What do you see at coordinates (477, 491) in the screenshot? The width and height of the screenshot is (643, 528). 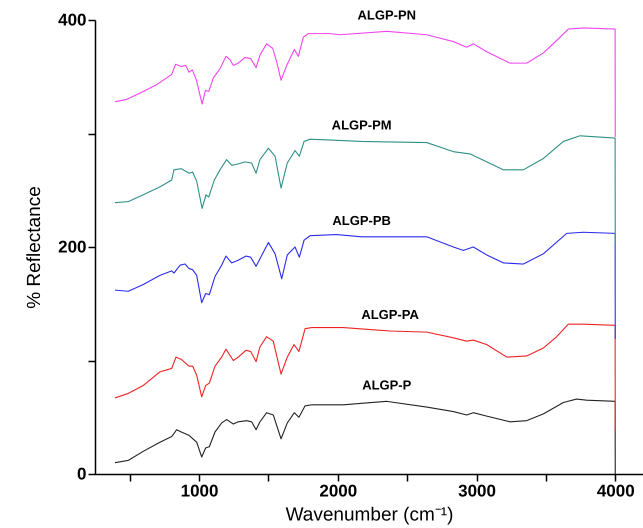 I see `x-tick-label: 3000` at bounding box center [477, 491].